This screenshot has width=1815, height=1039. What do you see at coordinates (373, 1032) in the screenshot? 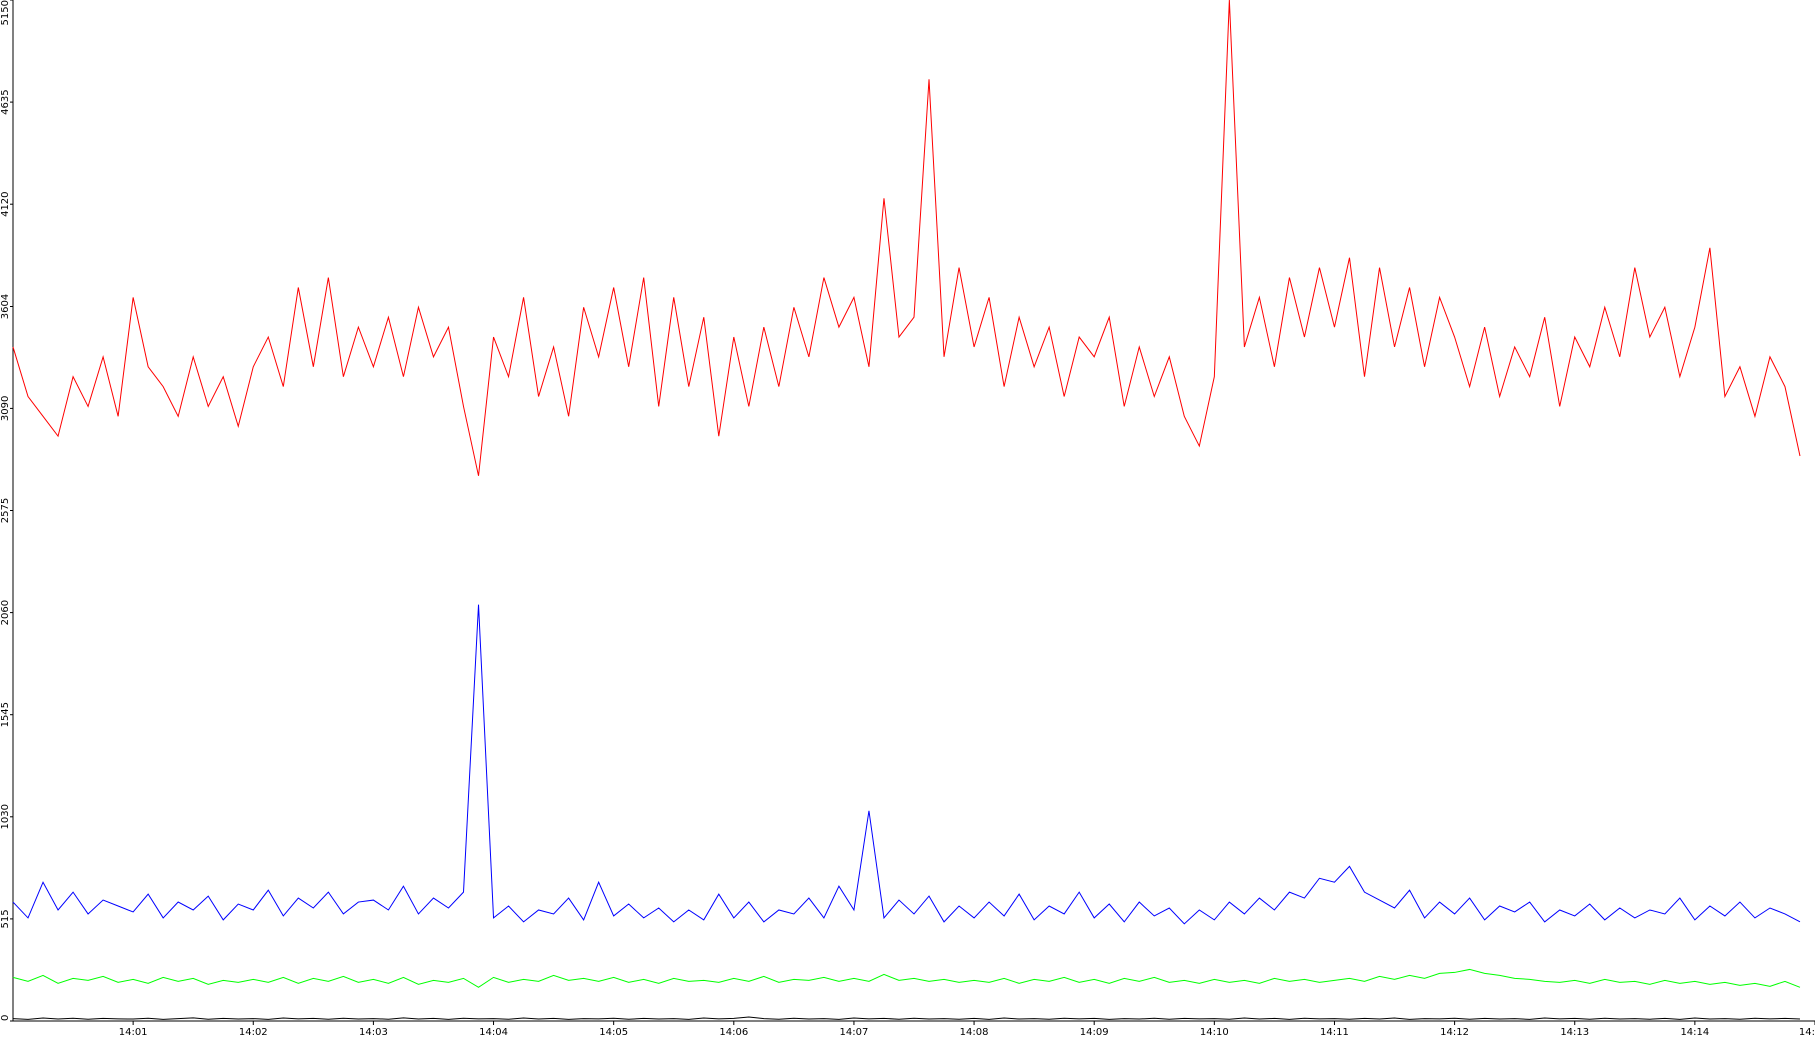
I see `x-tick-label: 14:03` at bounding box center [373, 1032].